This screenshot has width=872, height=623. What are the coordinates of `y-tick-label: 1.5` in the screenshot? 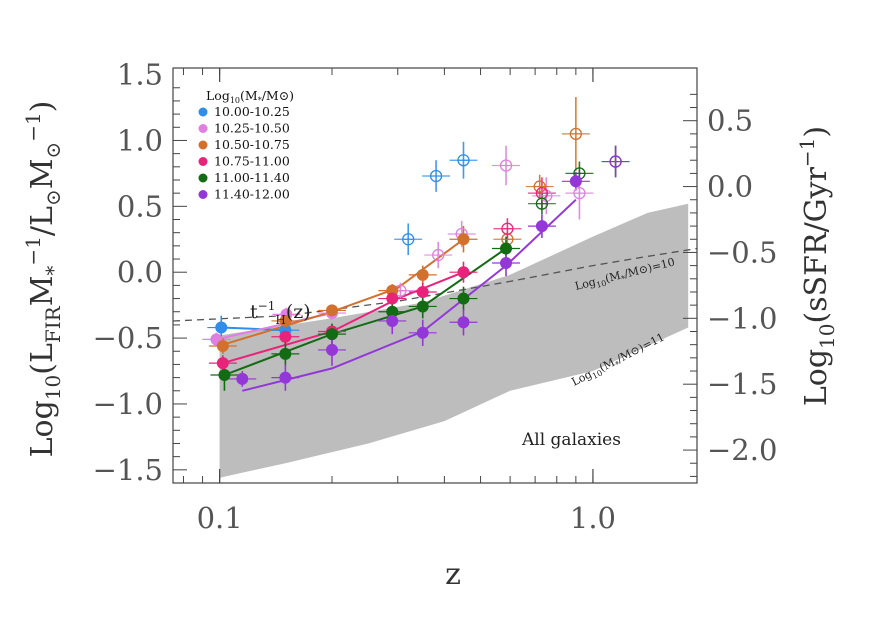 It's located at (140, 75).